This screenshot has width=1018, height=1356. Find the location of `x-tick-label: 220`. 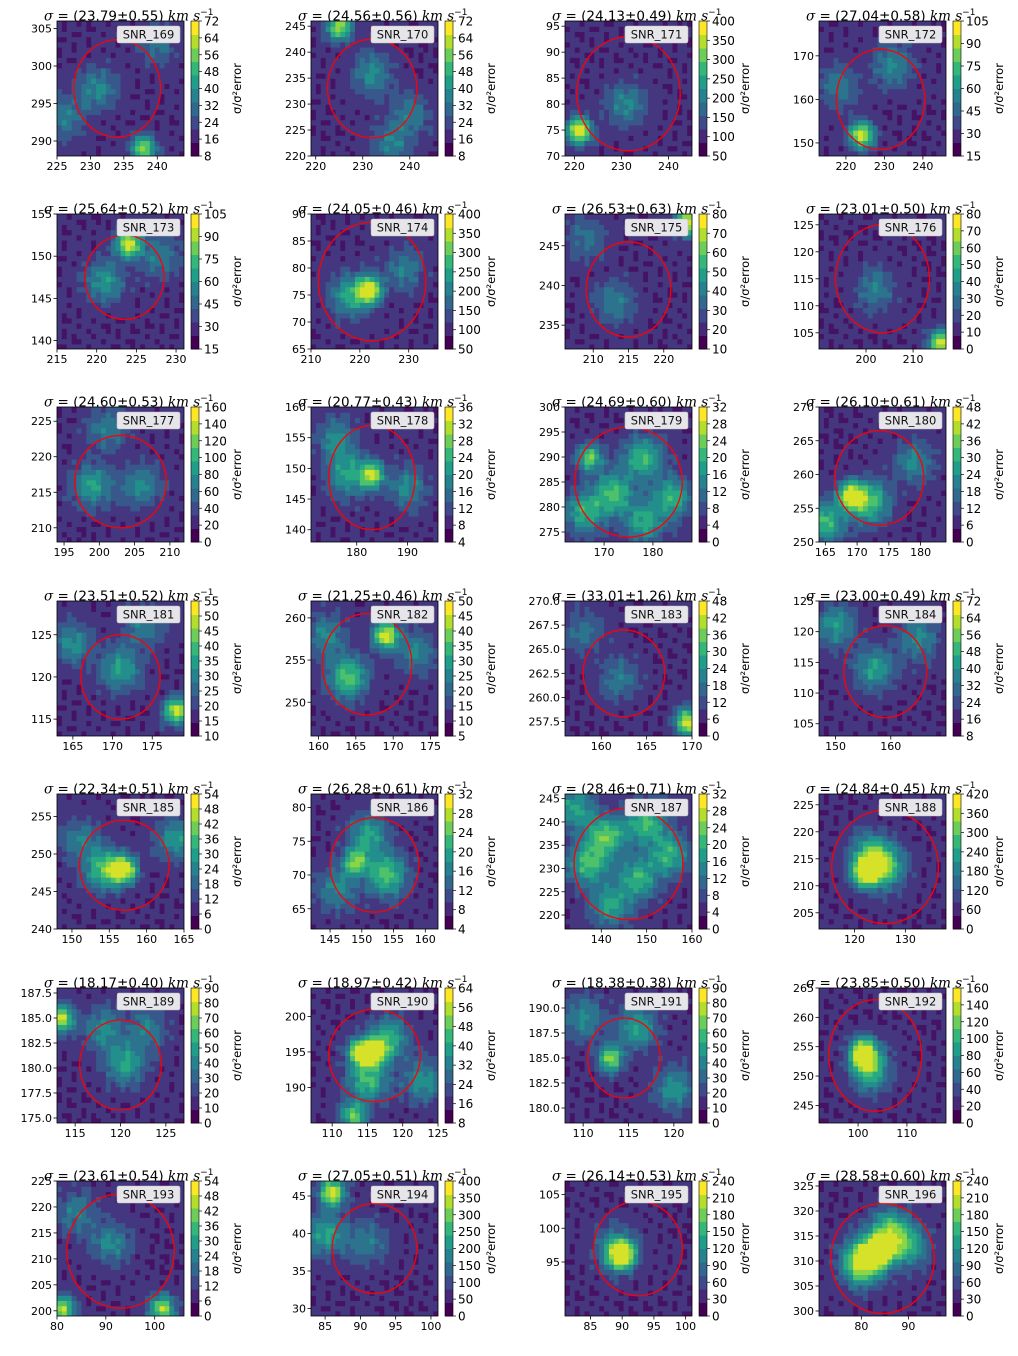

x-tick-label: 220 is located at coordinates (96, 359).